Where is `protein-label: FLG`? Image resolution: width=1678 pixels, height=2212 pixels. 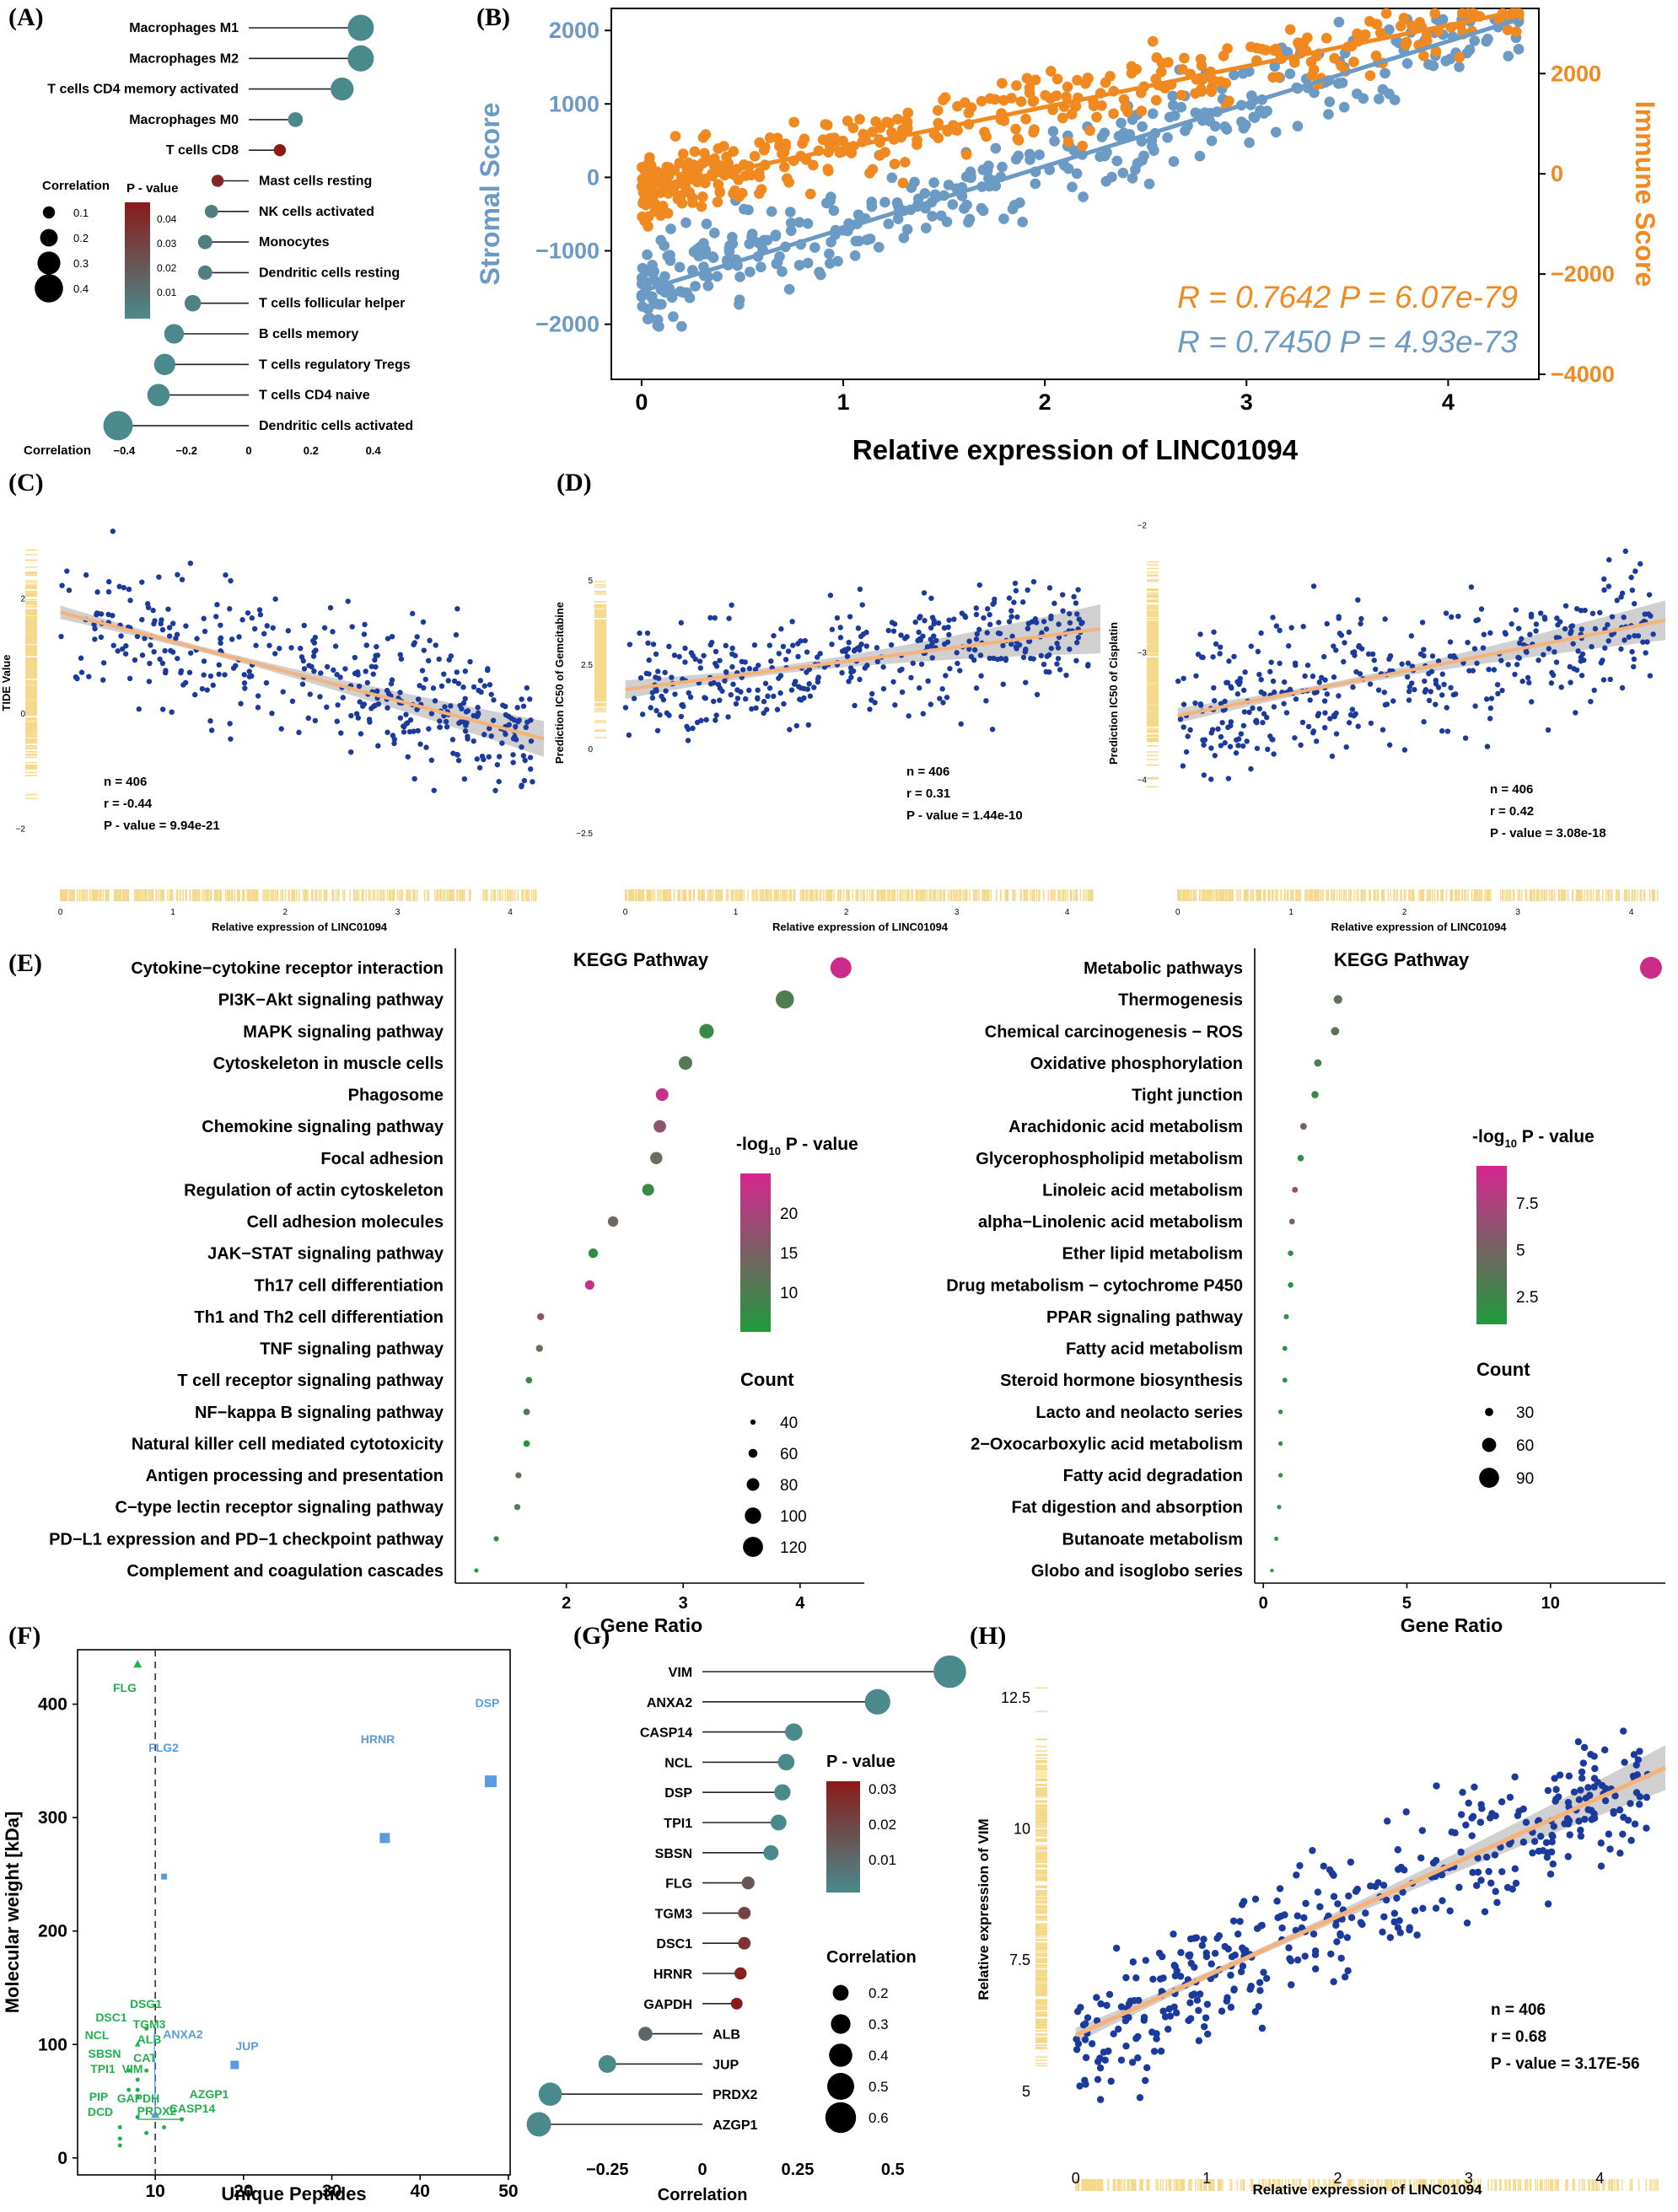 protein-label: FLG is located at coordinates (125, 1688).